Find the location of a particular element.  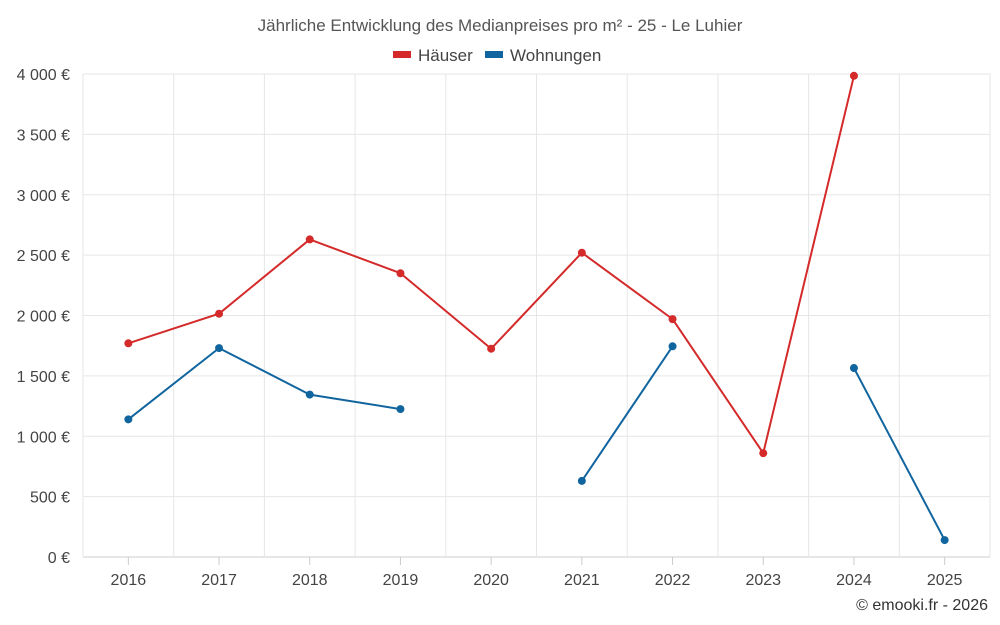

legend: Häuser Wohnungen is located at coordinates (497, 55).